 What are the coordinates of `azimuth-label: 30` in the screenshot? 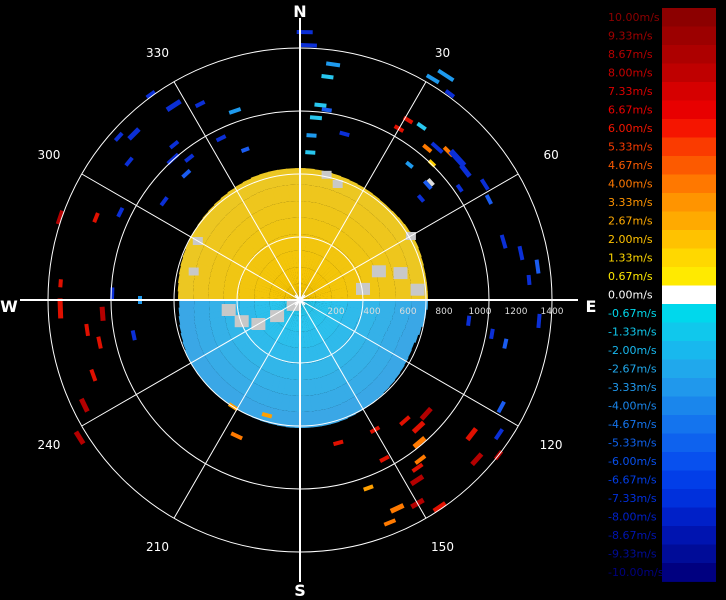 It's located at (442, 53).